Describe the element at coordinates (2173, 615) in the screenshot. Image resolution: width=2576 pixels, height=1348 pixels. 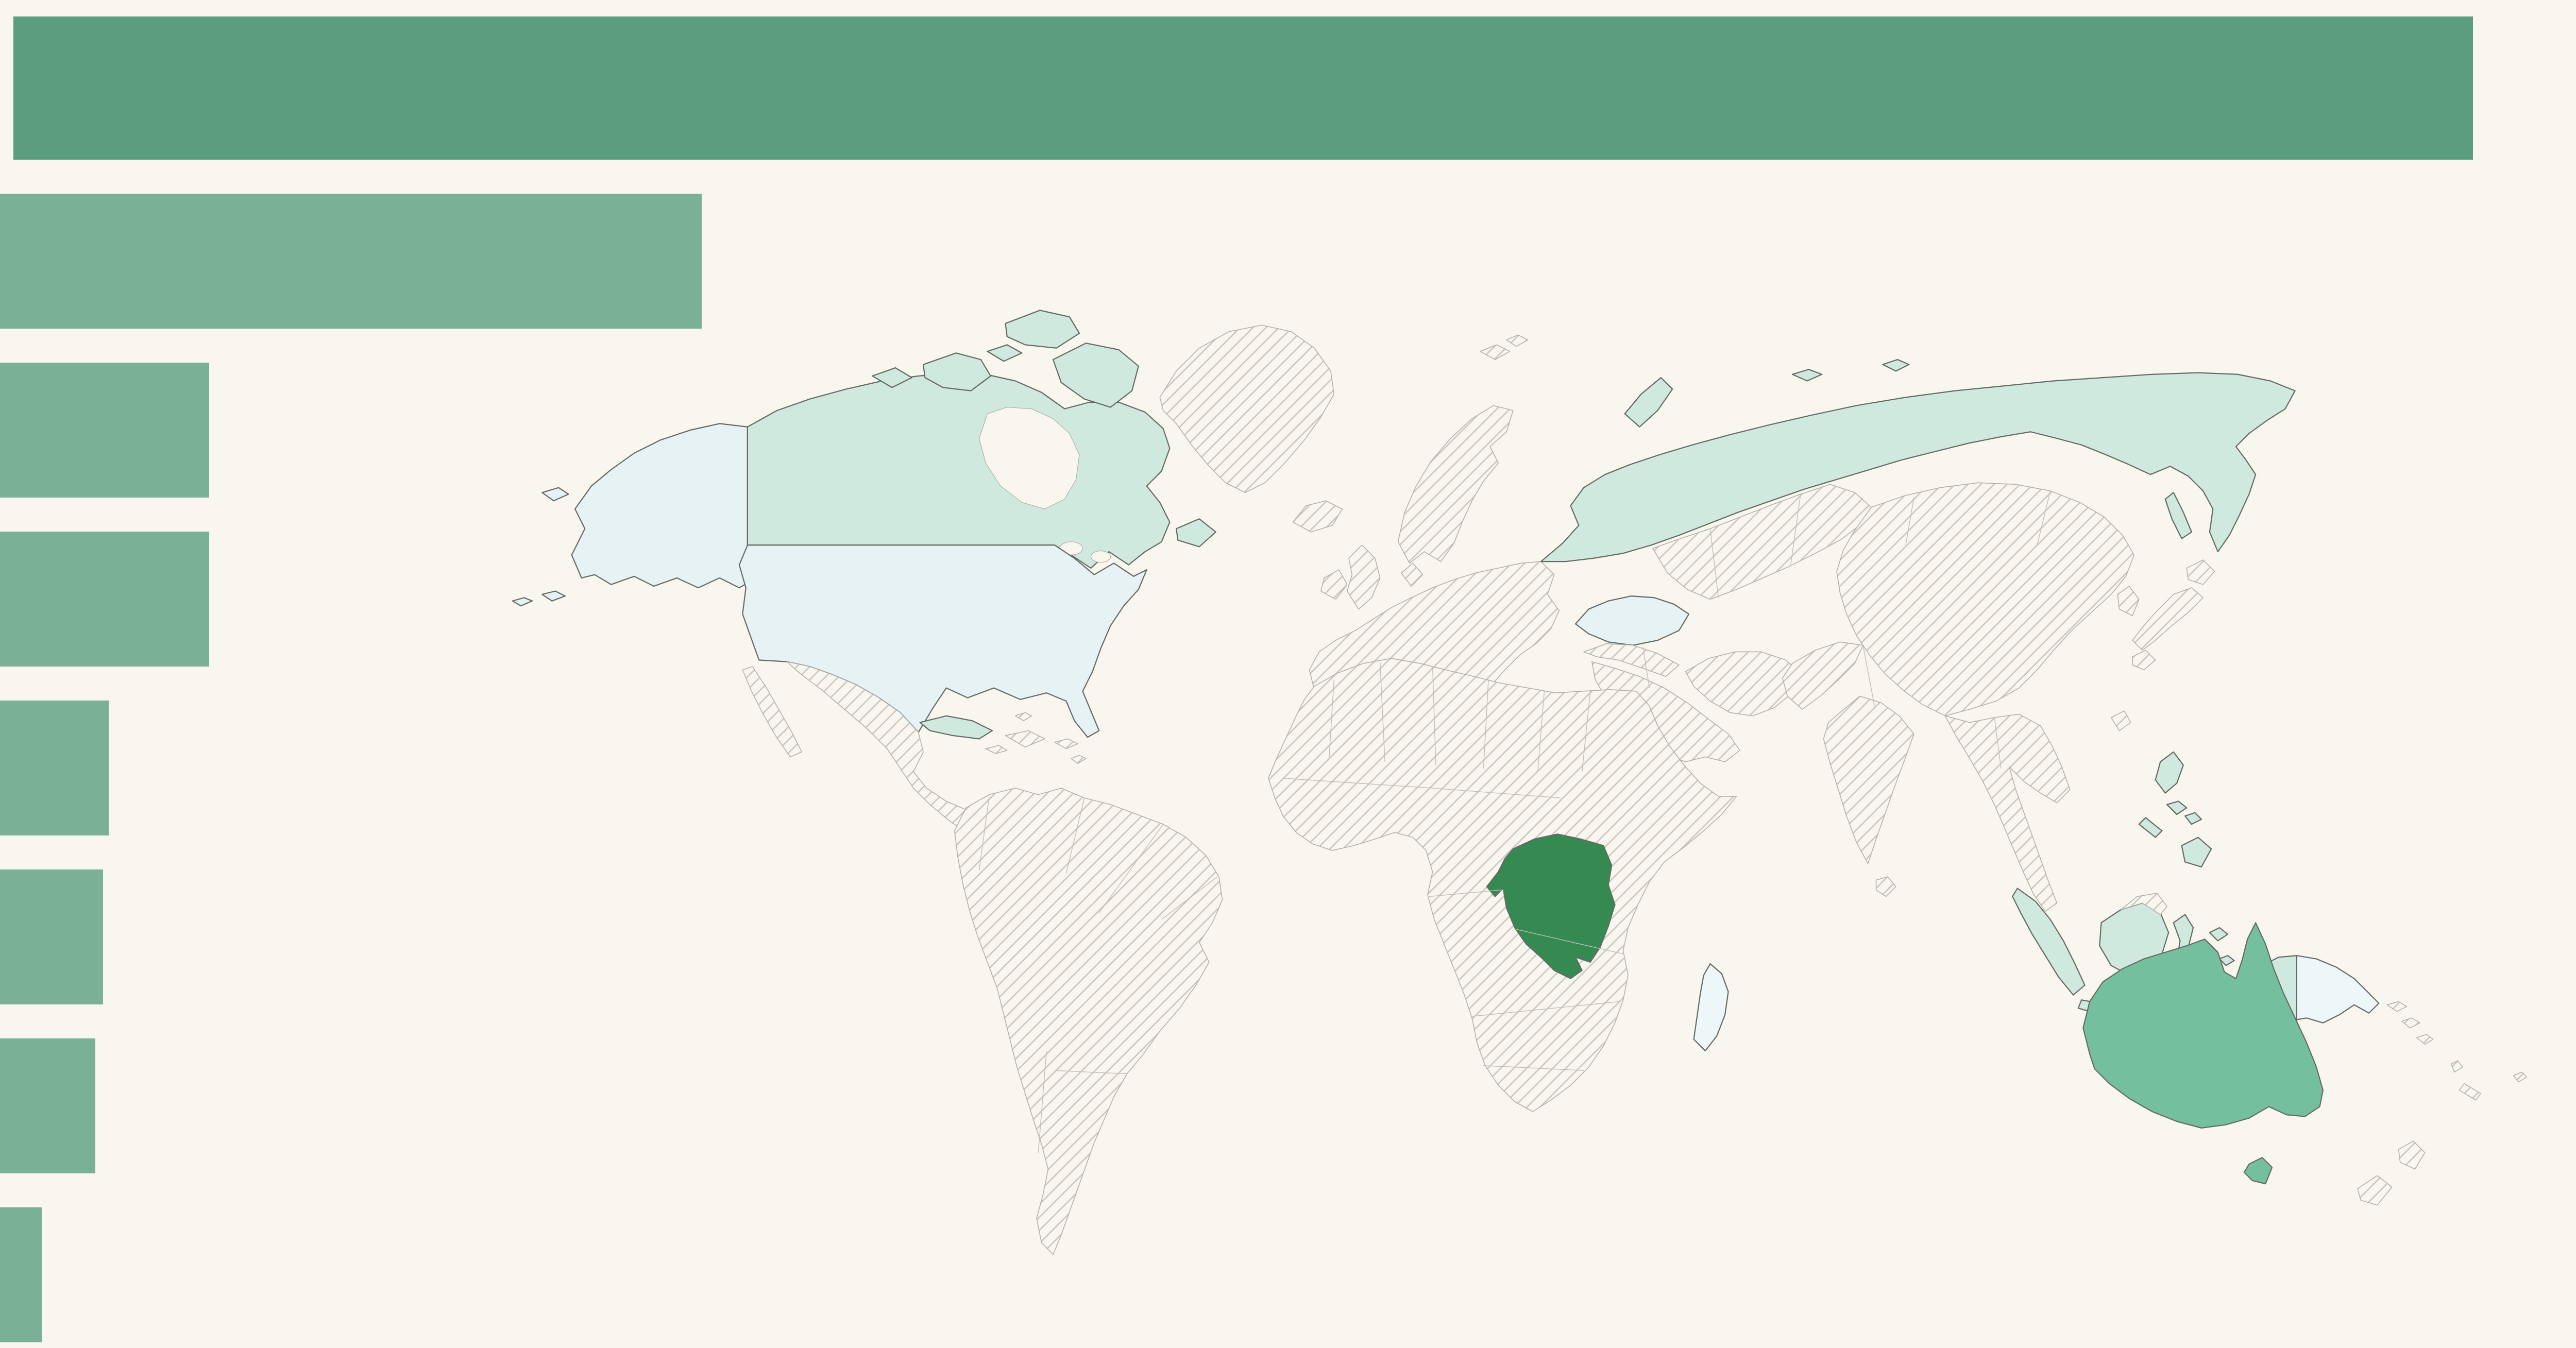
I see `country-japan` at that location.